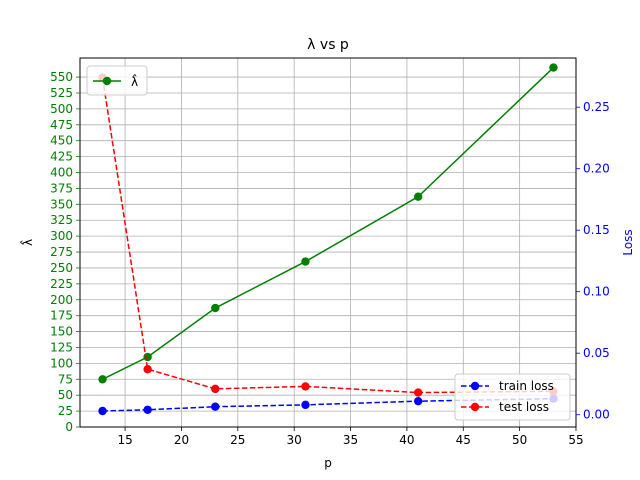 The height and width of the screenshot is (480, 640). Describe the element at coordinates (61, 157) in the screenshot. I see `y-left-tick-label: 425` at that location.